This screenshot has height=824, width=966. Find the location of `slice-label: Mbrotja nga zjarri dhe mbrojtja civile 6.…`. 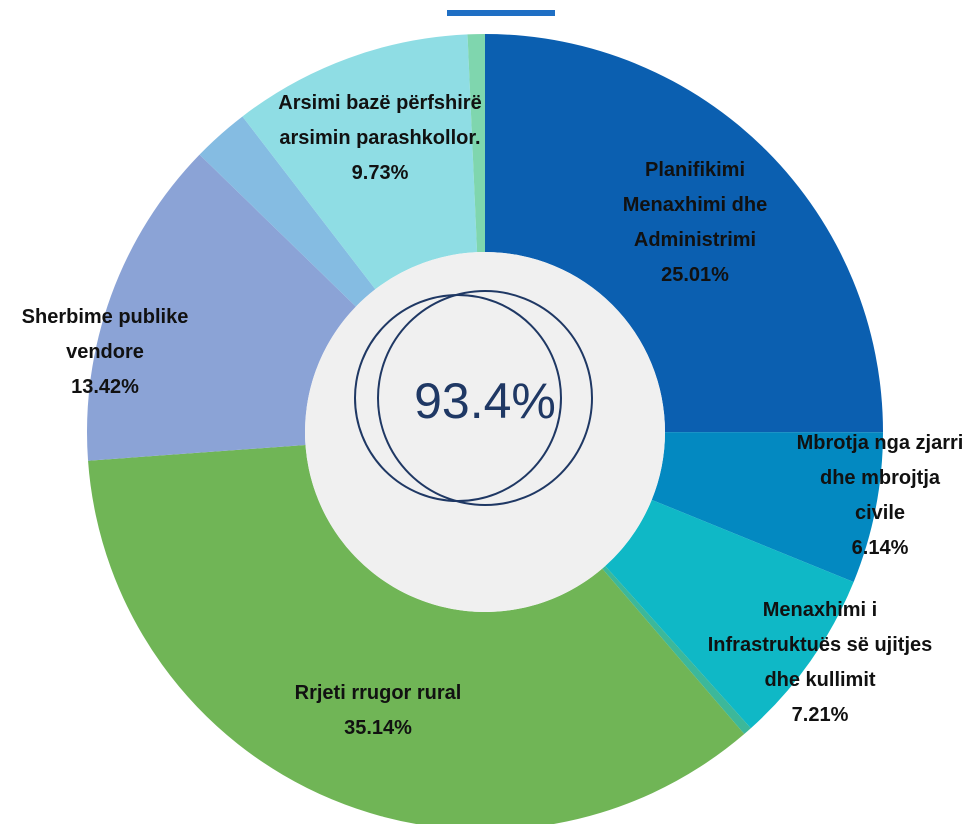

slice-label: Mbrotja nga zjarri dhe mbrojtja civile 6.… is located at coordinates (879, 496).